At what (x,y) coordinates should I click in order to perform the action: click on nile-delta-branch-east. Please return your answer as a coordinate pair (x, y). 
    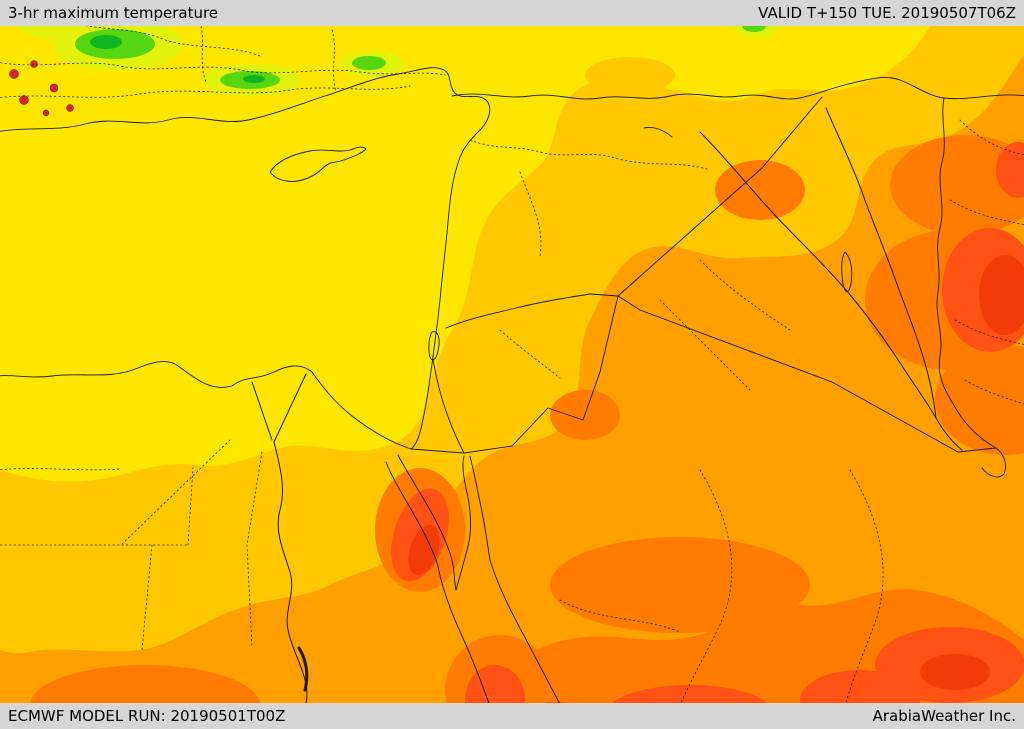
    Looking at the image, I should click on (290, 408).